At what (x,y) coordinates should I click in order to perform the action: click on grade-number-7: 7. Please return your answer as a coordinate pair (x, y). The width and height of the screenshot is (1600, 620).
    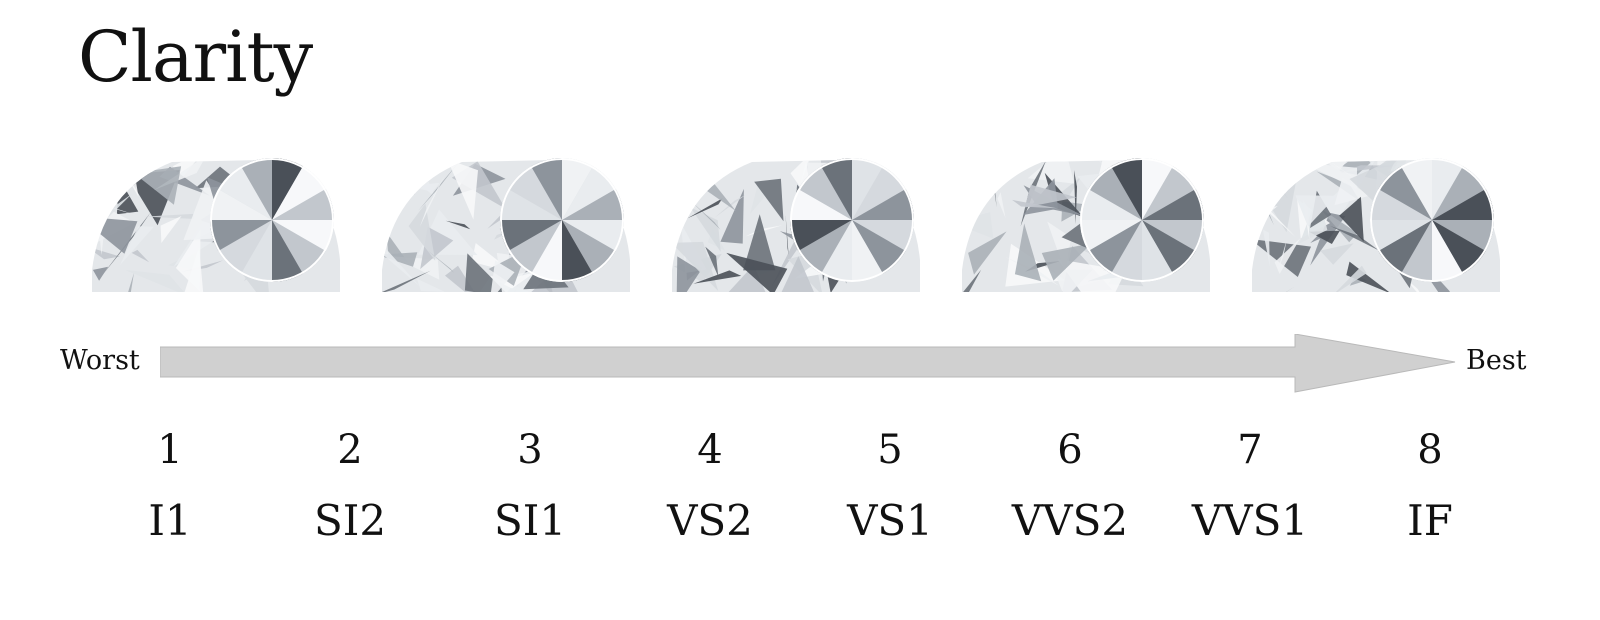
    Looking at the image, I should click on (1250, 450).